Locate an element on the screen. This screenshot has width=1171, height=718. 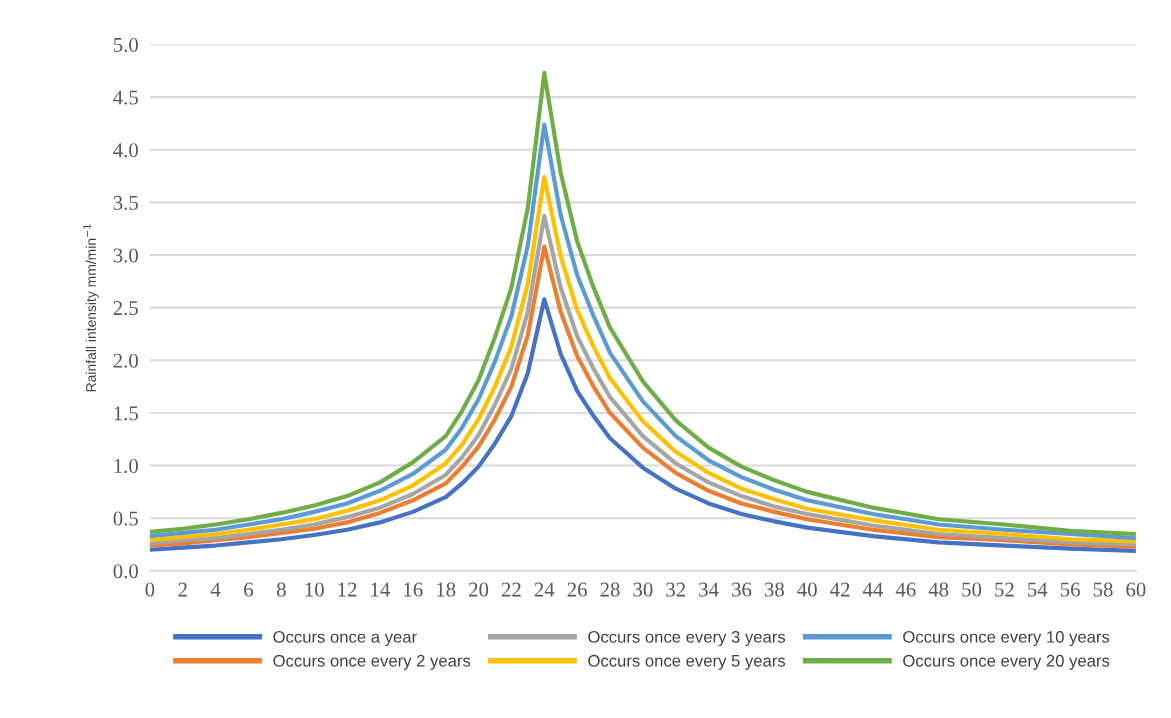
x-tick-label: 8 is located at coordinates (281, 589).